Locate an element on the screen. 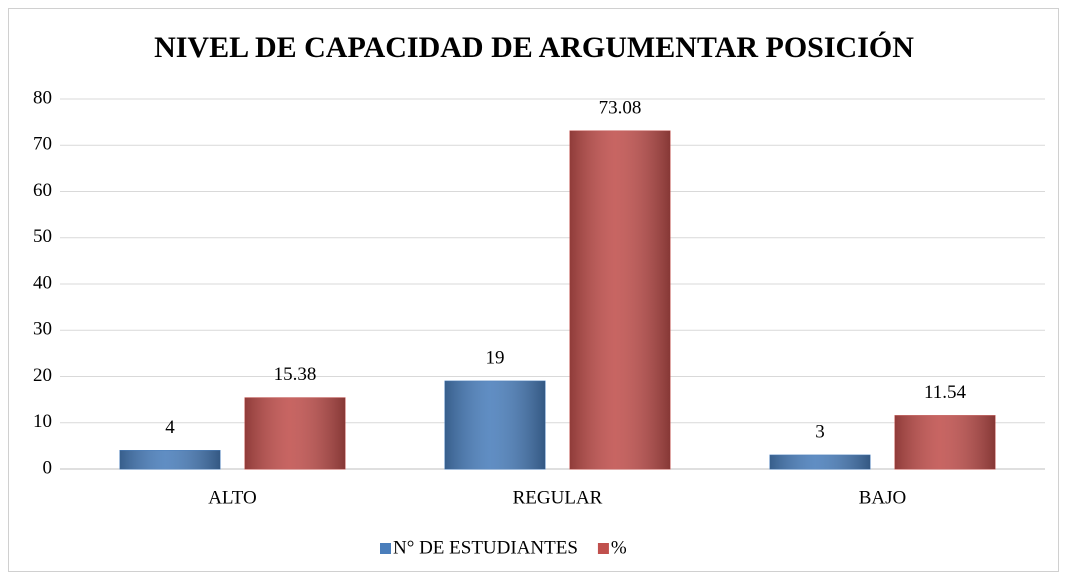 This screenshot has height=580, width=1068. y-tick-label: 70 is located at coordinates (42, 144).